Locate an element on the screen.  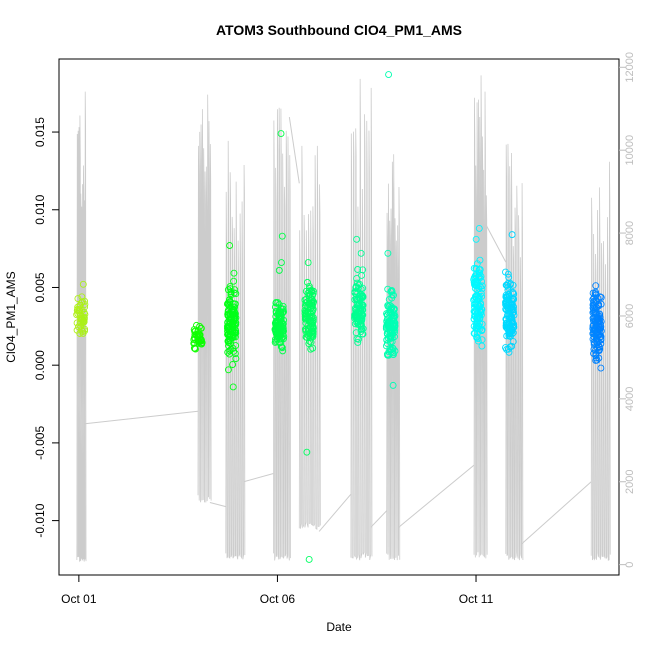
y-tick-label: -0.010 is located at coordinates (40, 520).